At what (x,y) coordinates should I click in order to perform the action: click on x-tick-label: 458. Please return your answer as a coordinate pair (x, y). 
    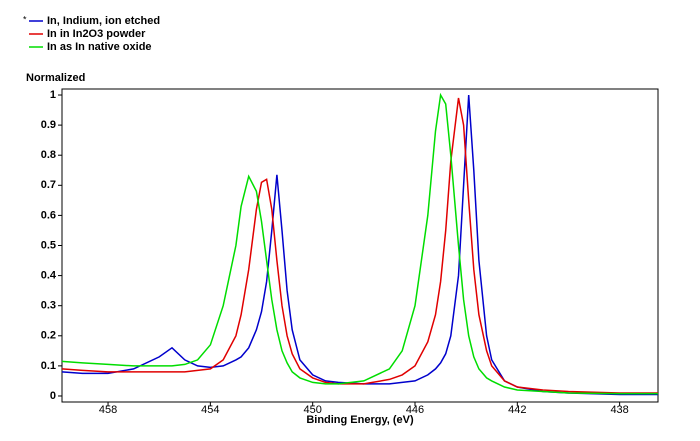
    Looking at the image, I should click on (108, 410).